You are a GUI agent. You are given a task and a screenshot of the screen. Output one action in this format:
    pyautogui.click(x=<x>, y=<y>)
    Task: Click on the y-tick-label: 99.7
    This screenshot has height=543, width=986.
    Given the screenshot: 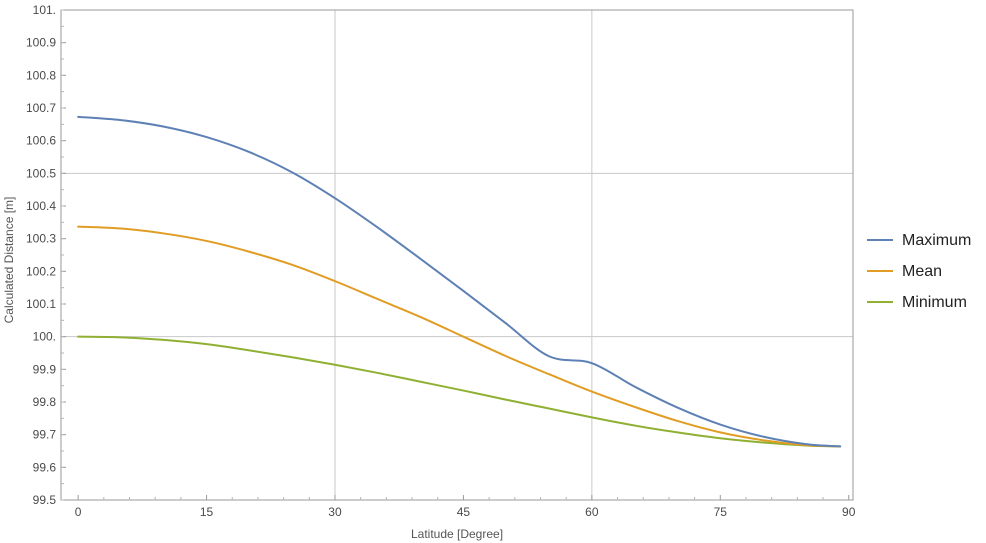 What is the action you would take?
    pyautogui.click(x=45, y=435)
    